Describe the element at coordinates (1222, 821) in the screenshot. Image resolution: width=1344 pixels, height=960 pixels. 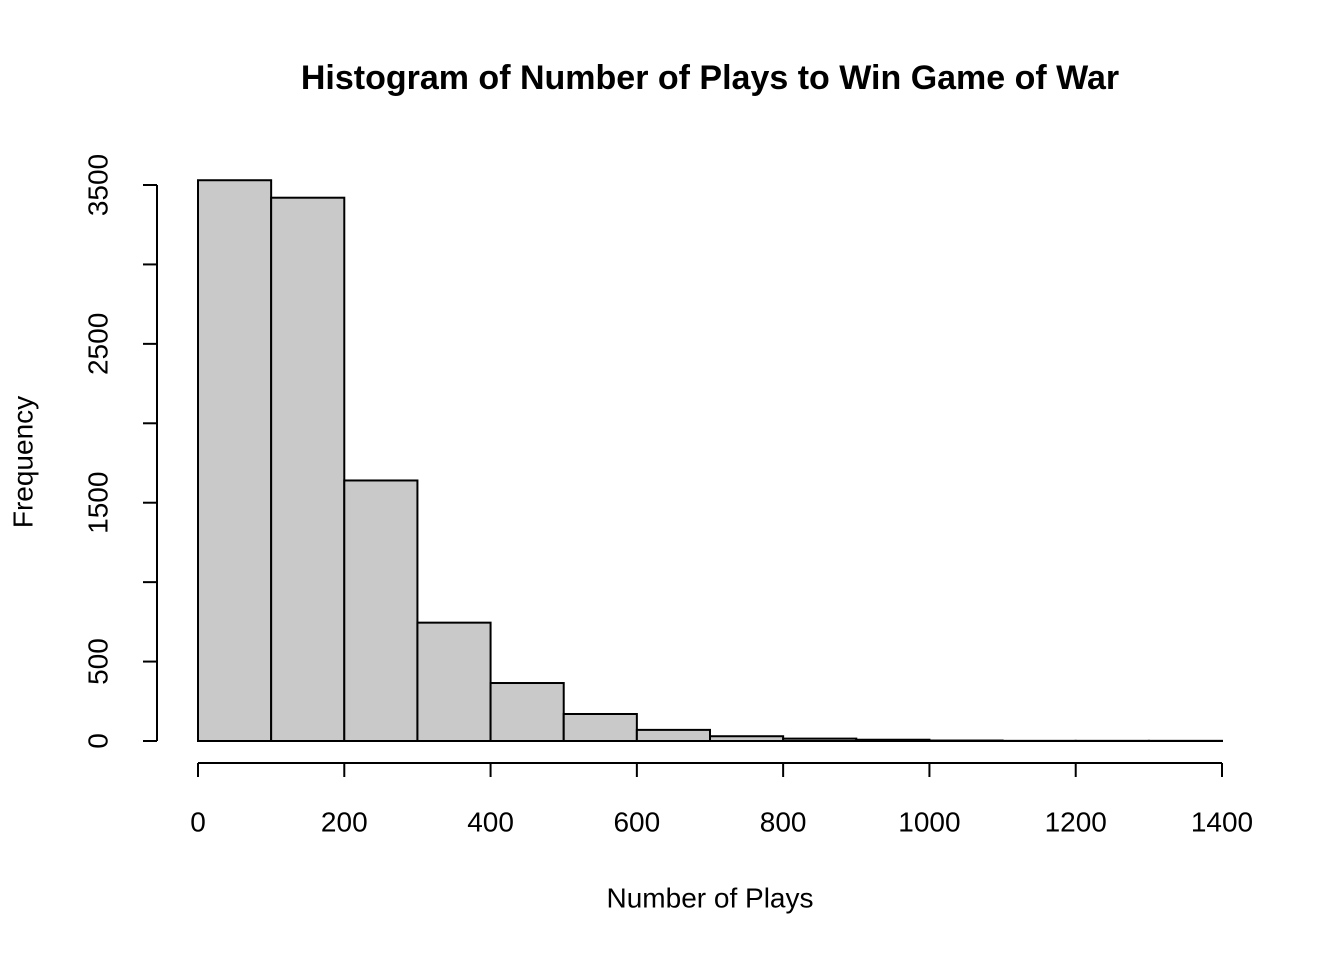
I see `x-tick-label: 1400` at that location.